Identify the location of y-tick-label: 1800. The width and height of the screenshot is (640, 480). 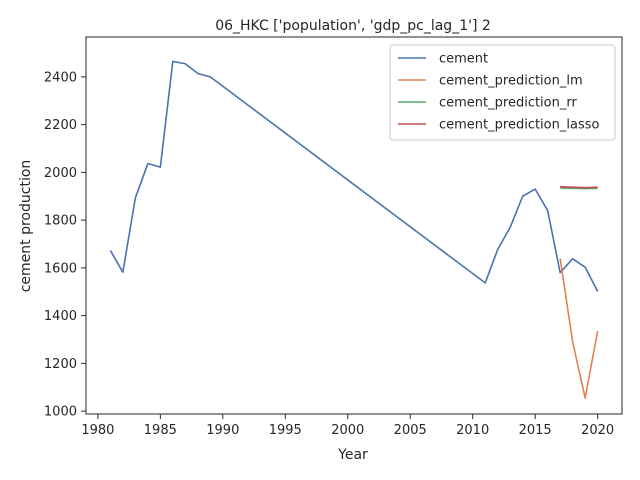
(60, 221).